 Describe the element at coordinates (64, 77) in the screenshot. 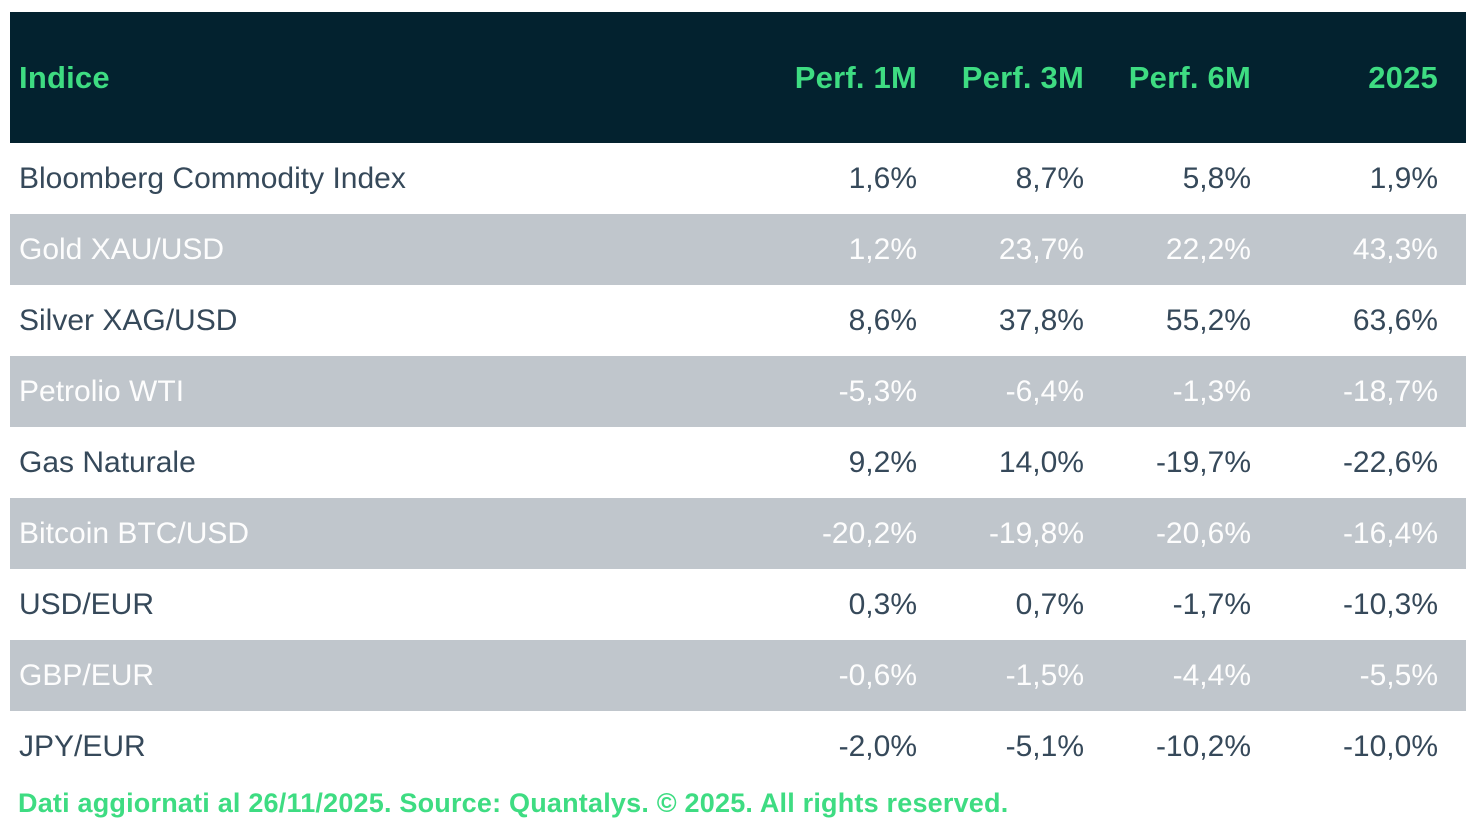

I see `column-header-indice: Indice` at that location.